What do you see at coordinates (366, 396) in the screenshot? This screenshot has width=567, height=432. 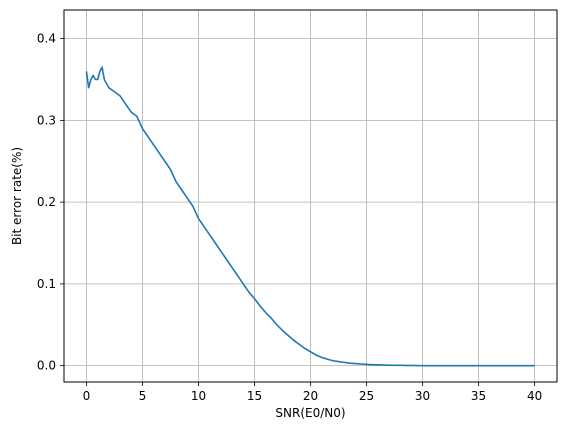 I see `x-tick-label: 25` at bounding box center [366, 396].